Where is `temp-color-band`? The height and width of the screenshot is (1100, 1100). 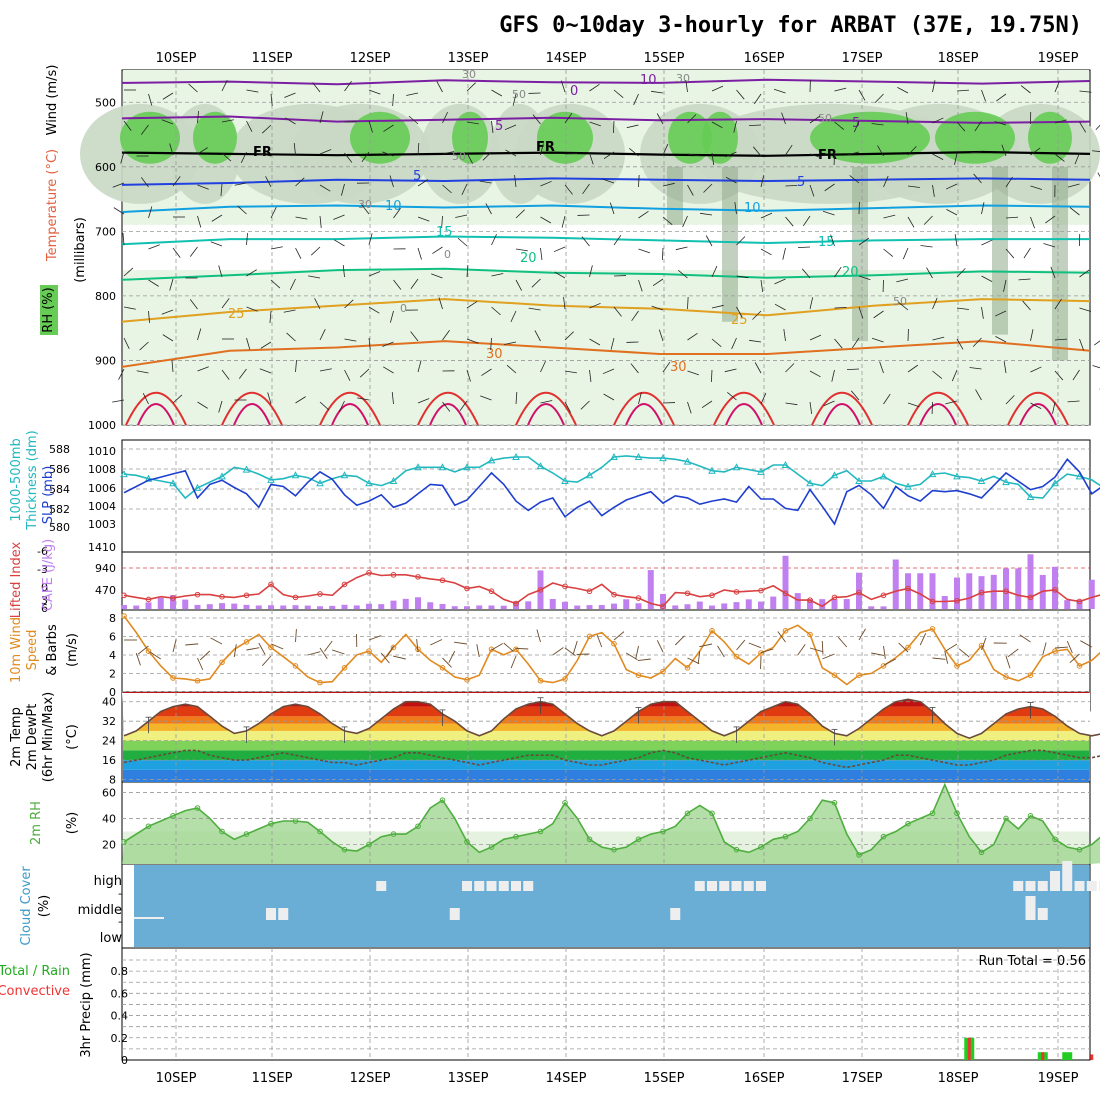
temp-color-band is located at coordinates (606, 745).